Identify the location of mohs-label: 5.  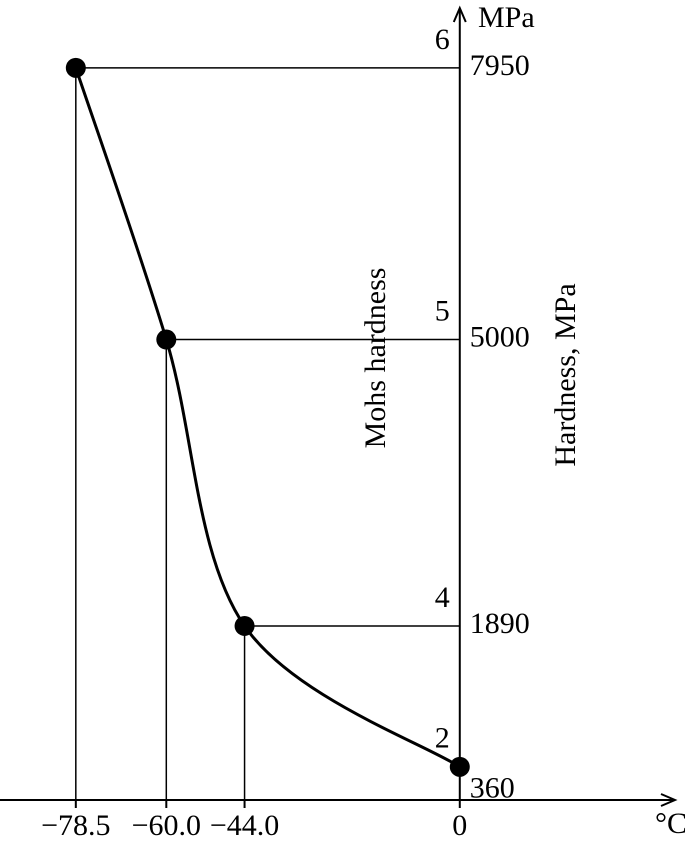
(442, 310).